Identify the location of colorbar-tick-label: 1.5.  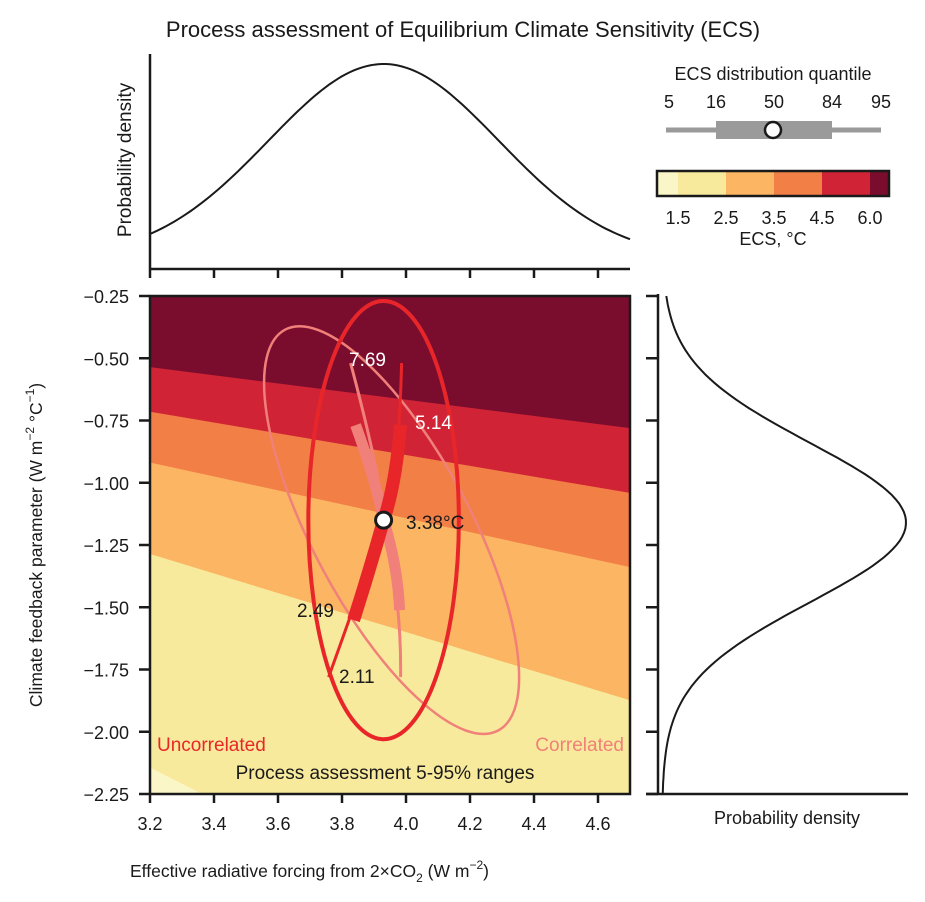
(677, 218).